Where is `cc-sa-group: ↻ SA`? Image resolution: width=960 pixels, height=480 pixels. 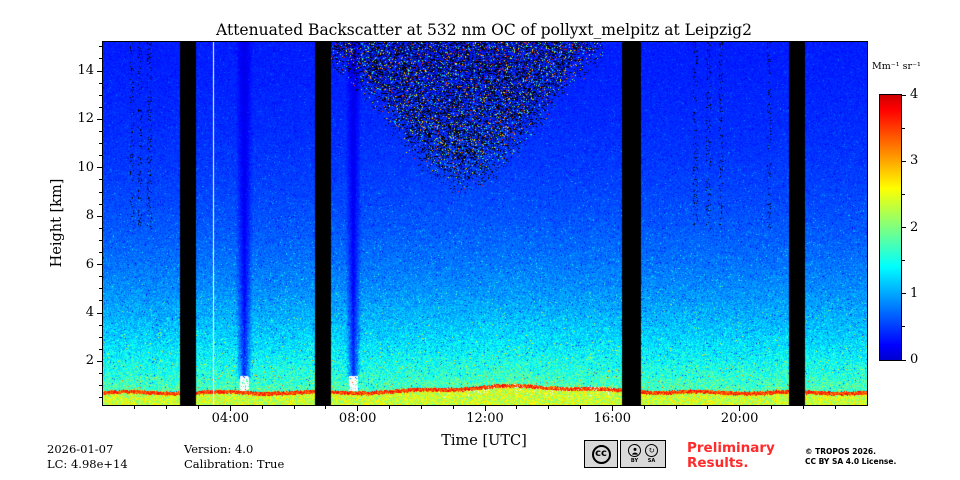 cc-sa-group: ↻ SA is located at coordinates (651, 454).